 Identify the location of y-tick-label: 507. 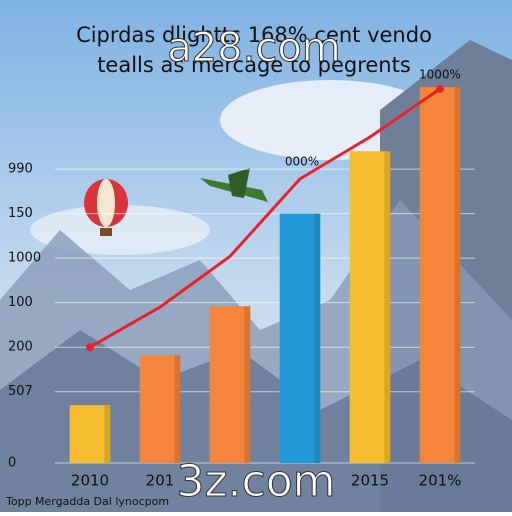
(20, 391).